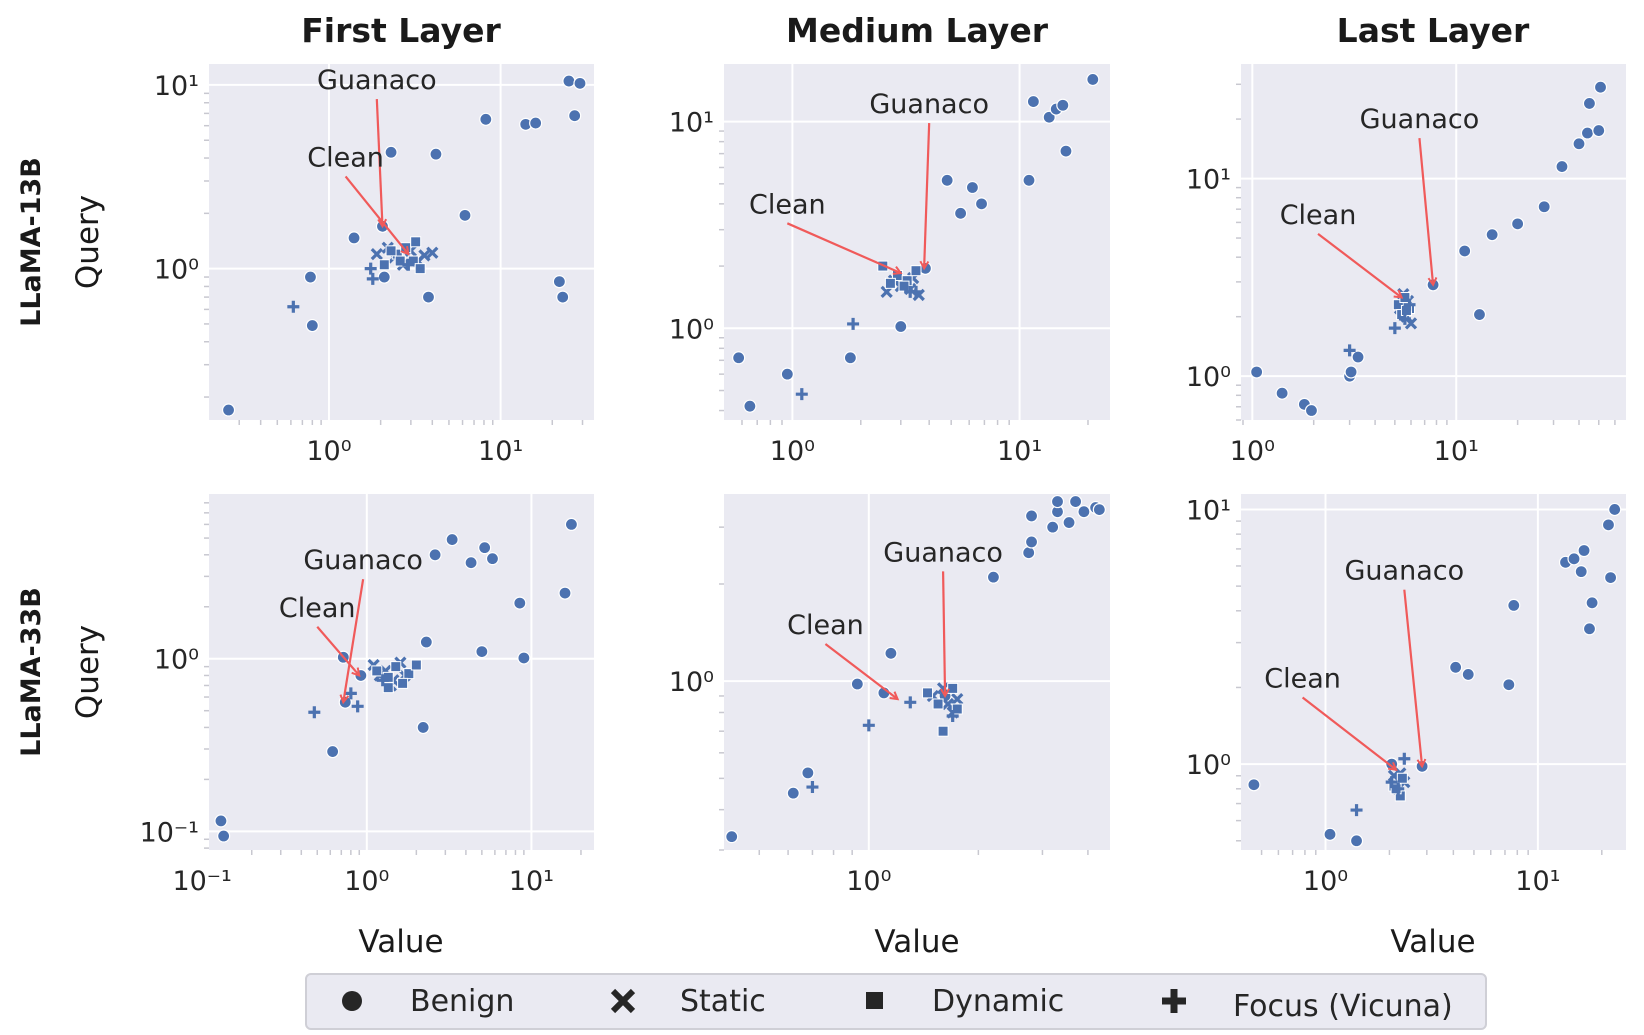 Image resolution: width=1644 pixels, height=1035 pixels. What do you see at coordinates (916, 942) in the screenshot?
I see `x-axis-label-col2: Value` at bounding box center [916, 942].